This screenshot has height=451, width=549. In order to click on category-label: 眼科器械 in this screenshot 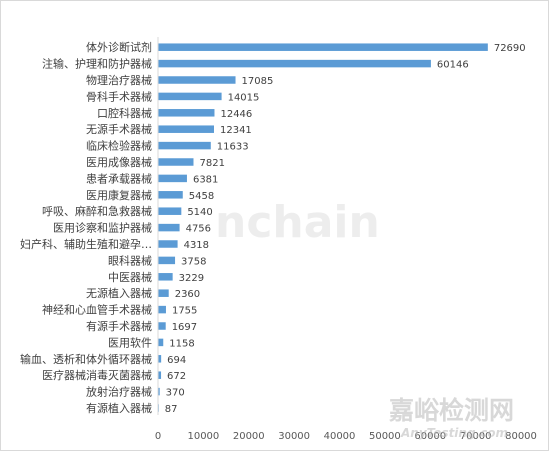, I will do `click(130, 260)`.